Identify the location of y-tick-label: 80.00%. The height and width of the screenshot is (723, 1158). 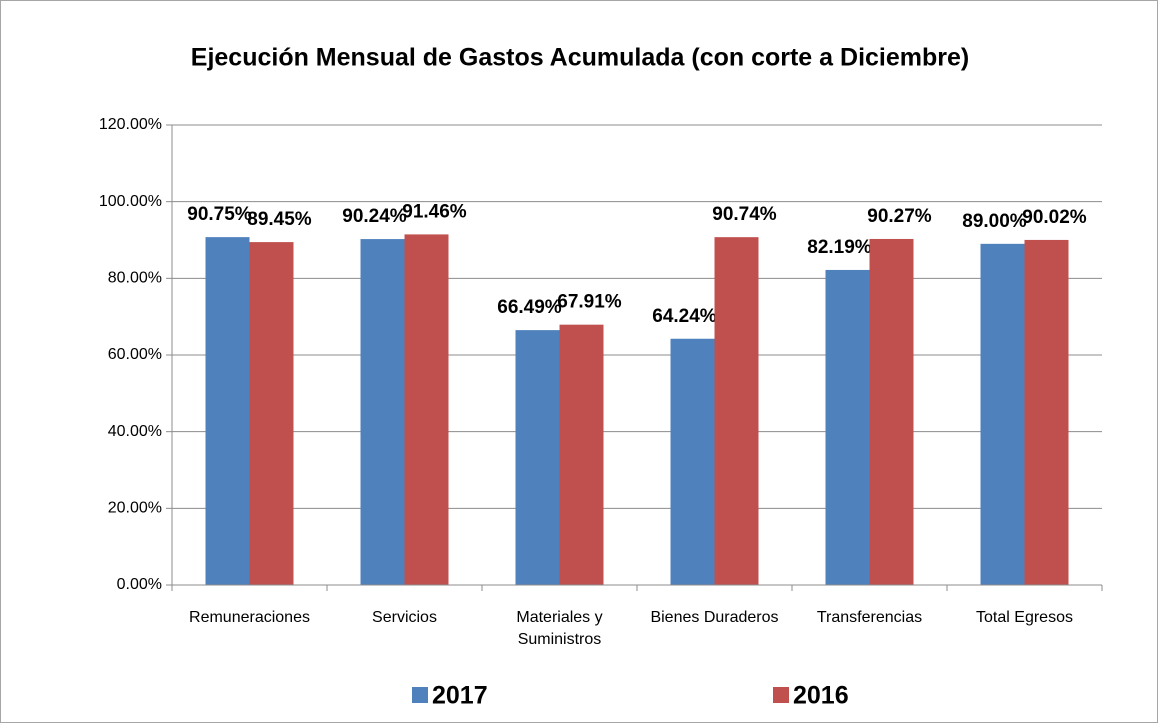
(135, 278).